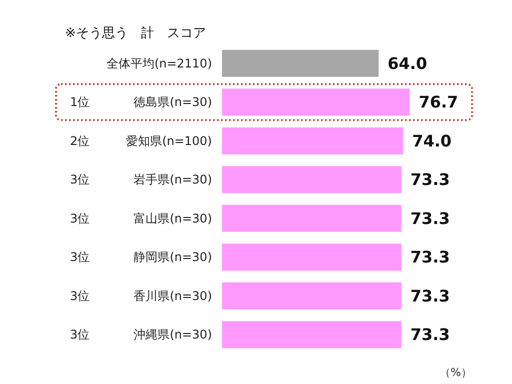 The width and height of the screenshot is (512, 384). I want to click on chart-title: ※そう思う 計 スコア, so click(135, 33).